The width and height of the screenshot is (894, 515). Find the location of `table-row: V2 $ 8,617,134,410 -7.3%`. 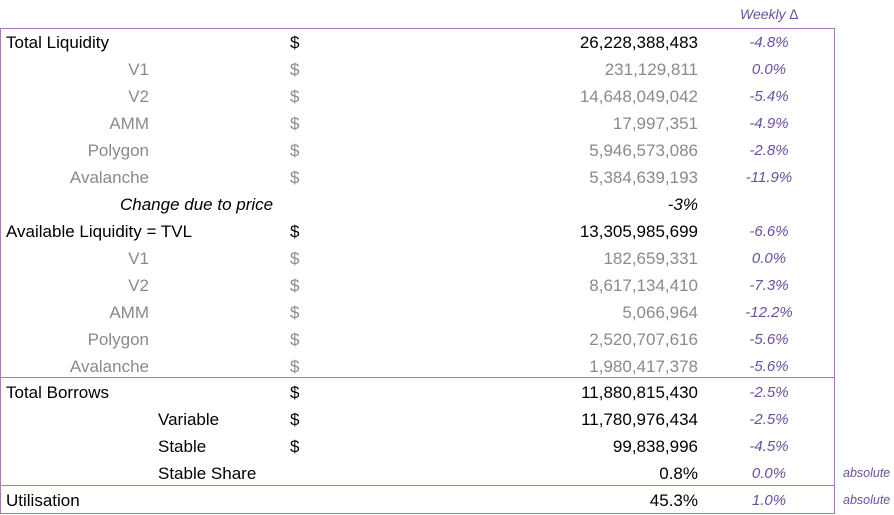

table-row: V2 $ 8,617,134,410 -7.3% is located at coordinates (447, 285).